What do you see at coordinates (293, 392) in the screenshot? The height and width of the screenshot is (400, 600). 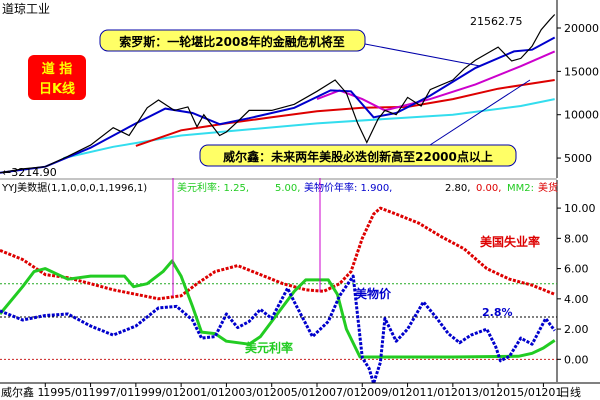 I see `x-tick-label: 2005/01` at bounding box center [293, 392].